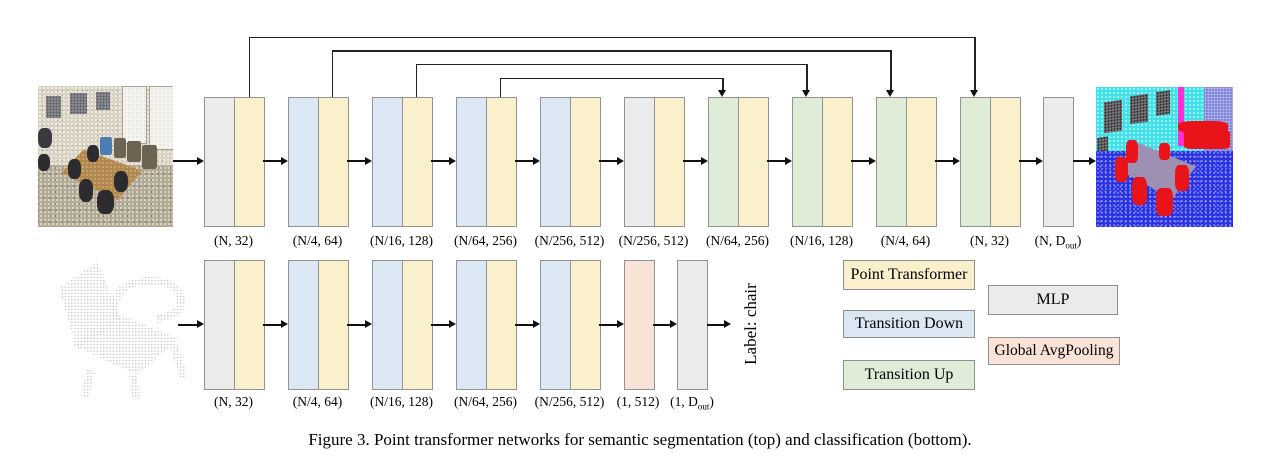 The height and width of the screenshot is (468, 1280). I want to click on skip-connection-2-drop, so click(891, 70).